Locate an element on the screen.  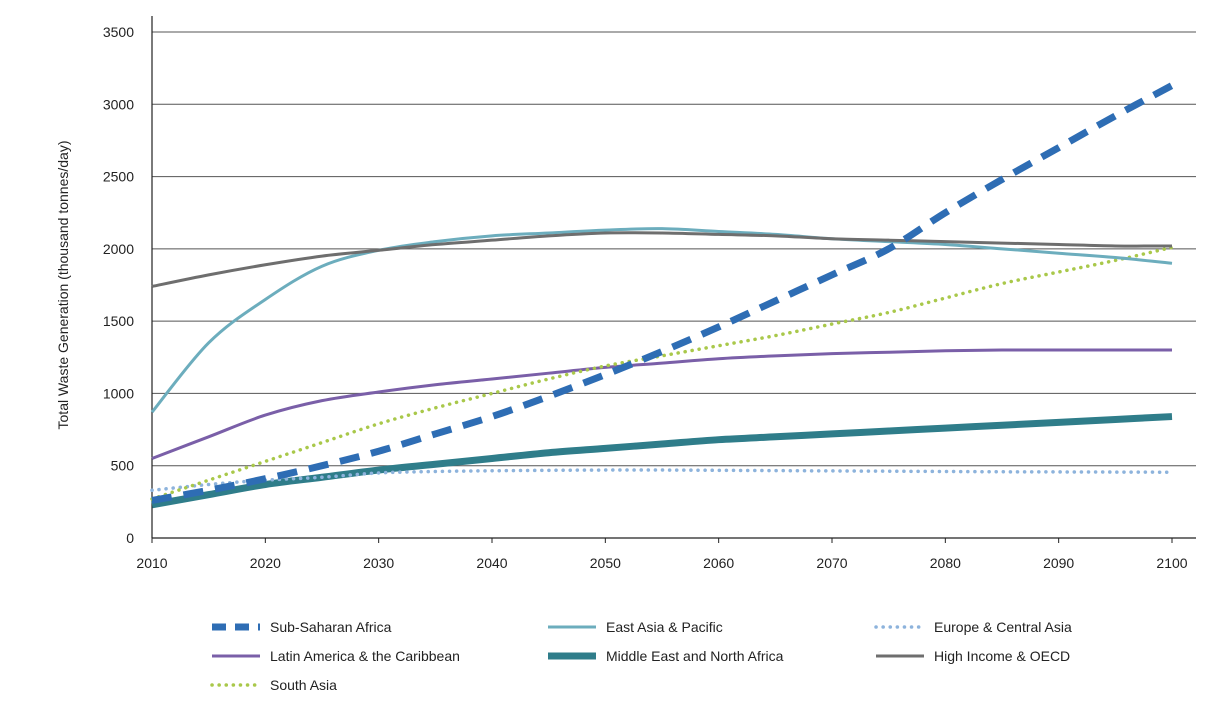
legend-label-high-income-oecd: High Income & OECD is located at coordinates (1002, 656).